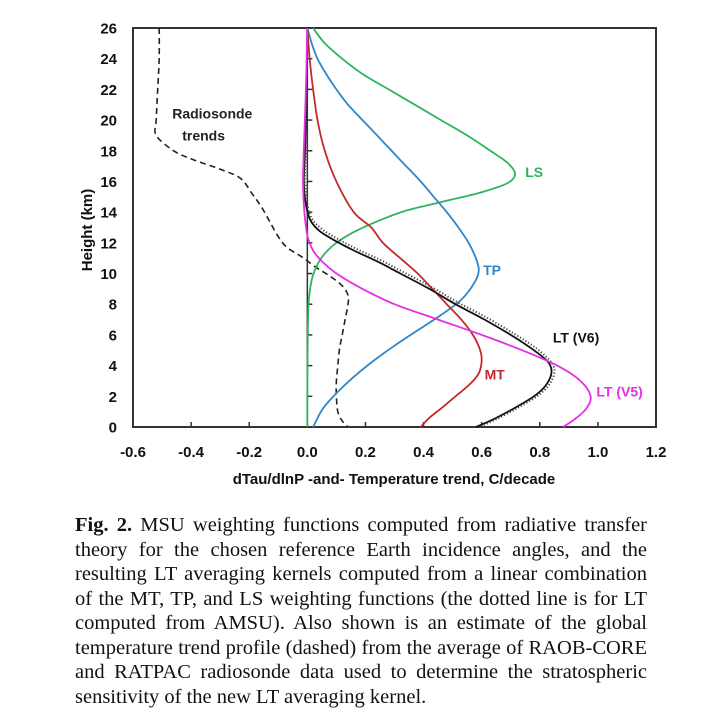  What do you see at coordinates (108, 151) in the screenshot?
I see `y-tick-label: 18` at bounding box center [108, 151].